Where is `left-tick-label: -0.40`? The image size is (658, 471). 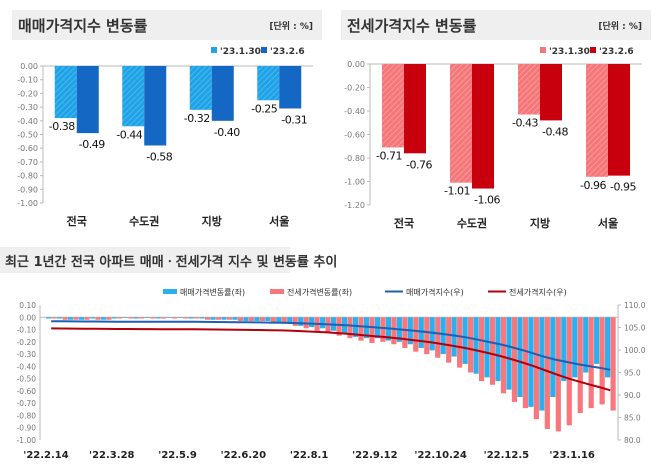 left-tick-label: -0.40 is located at coordinates (27, 366).